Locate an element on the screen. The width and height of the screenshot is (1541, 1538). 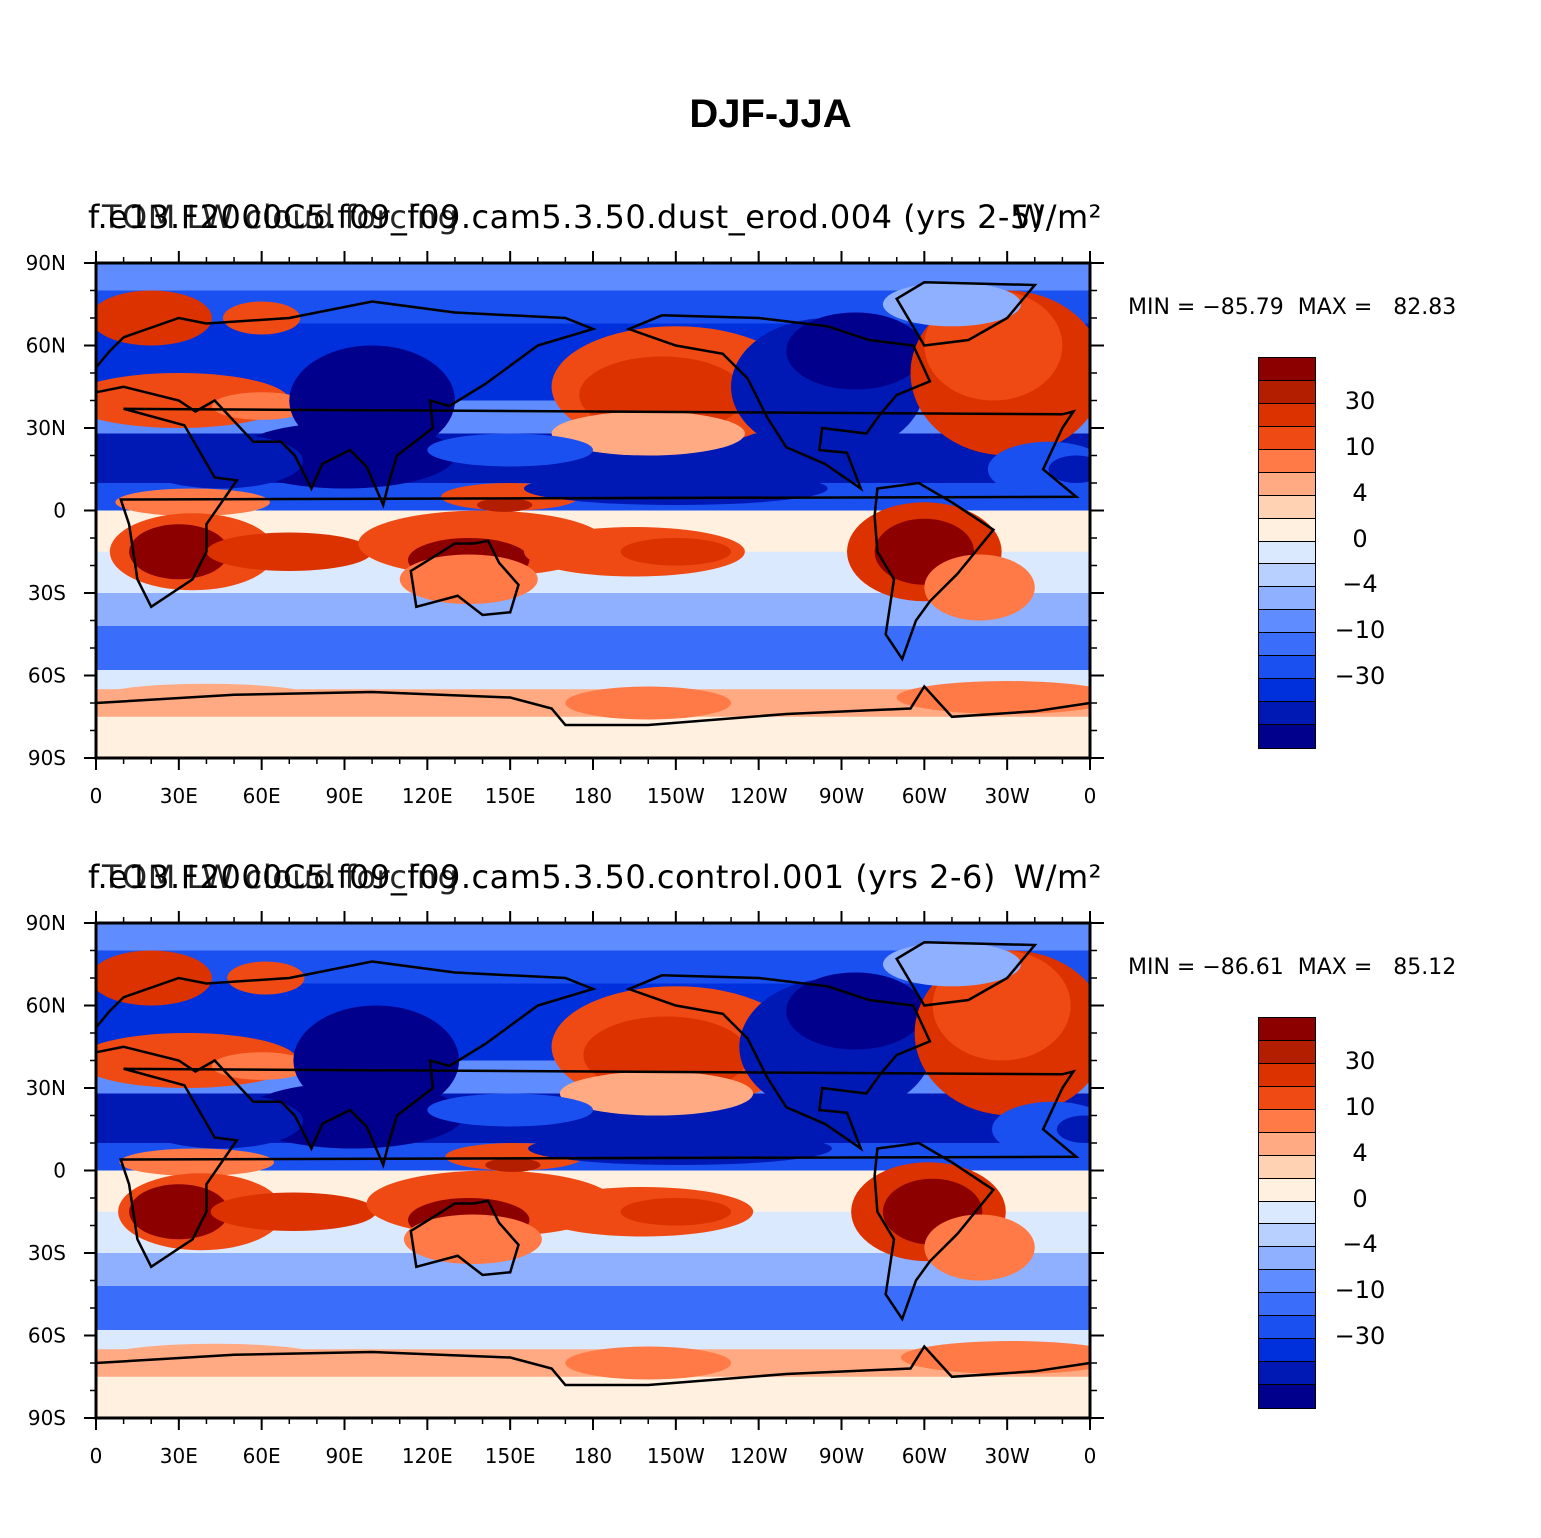
min-label: MIN = −86.61 is located at coordinates (1206, 967).